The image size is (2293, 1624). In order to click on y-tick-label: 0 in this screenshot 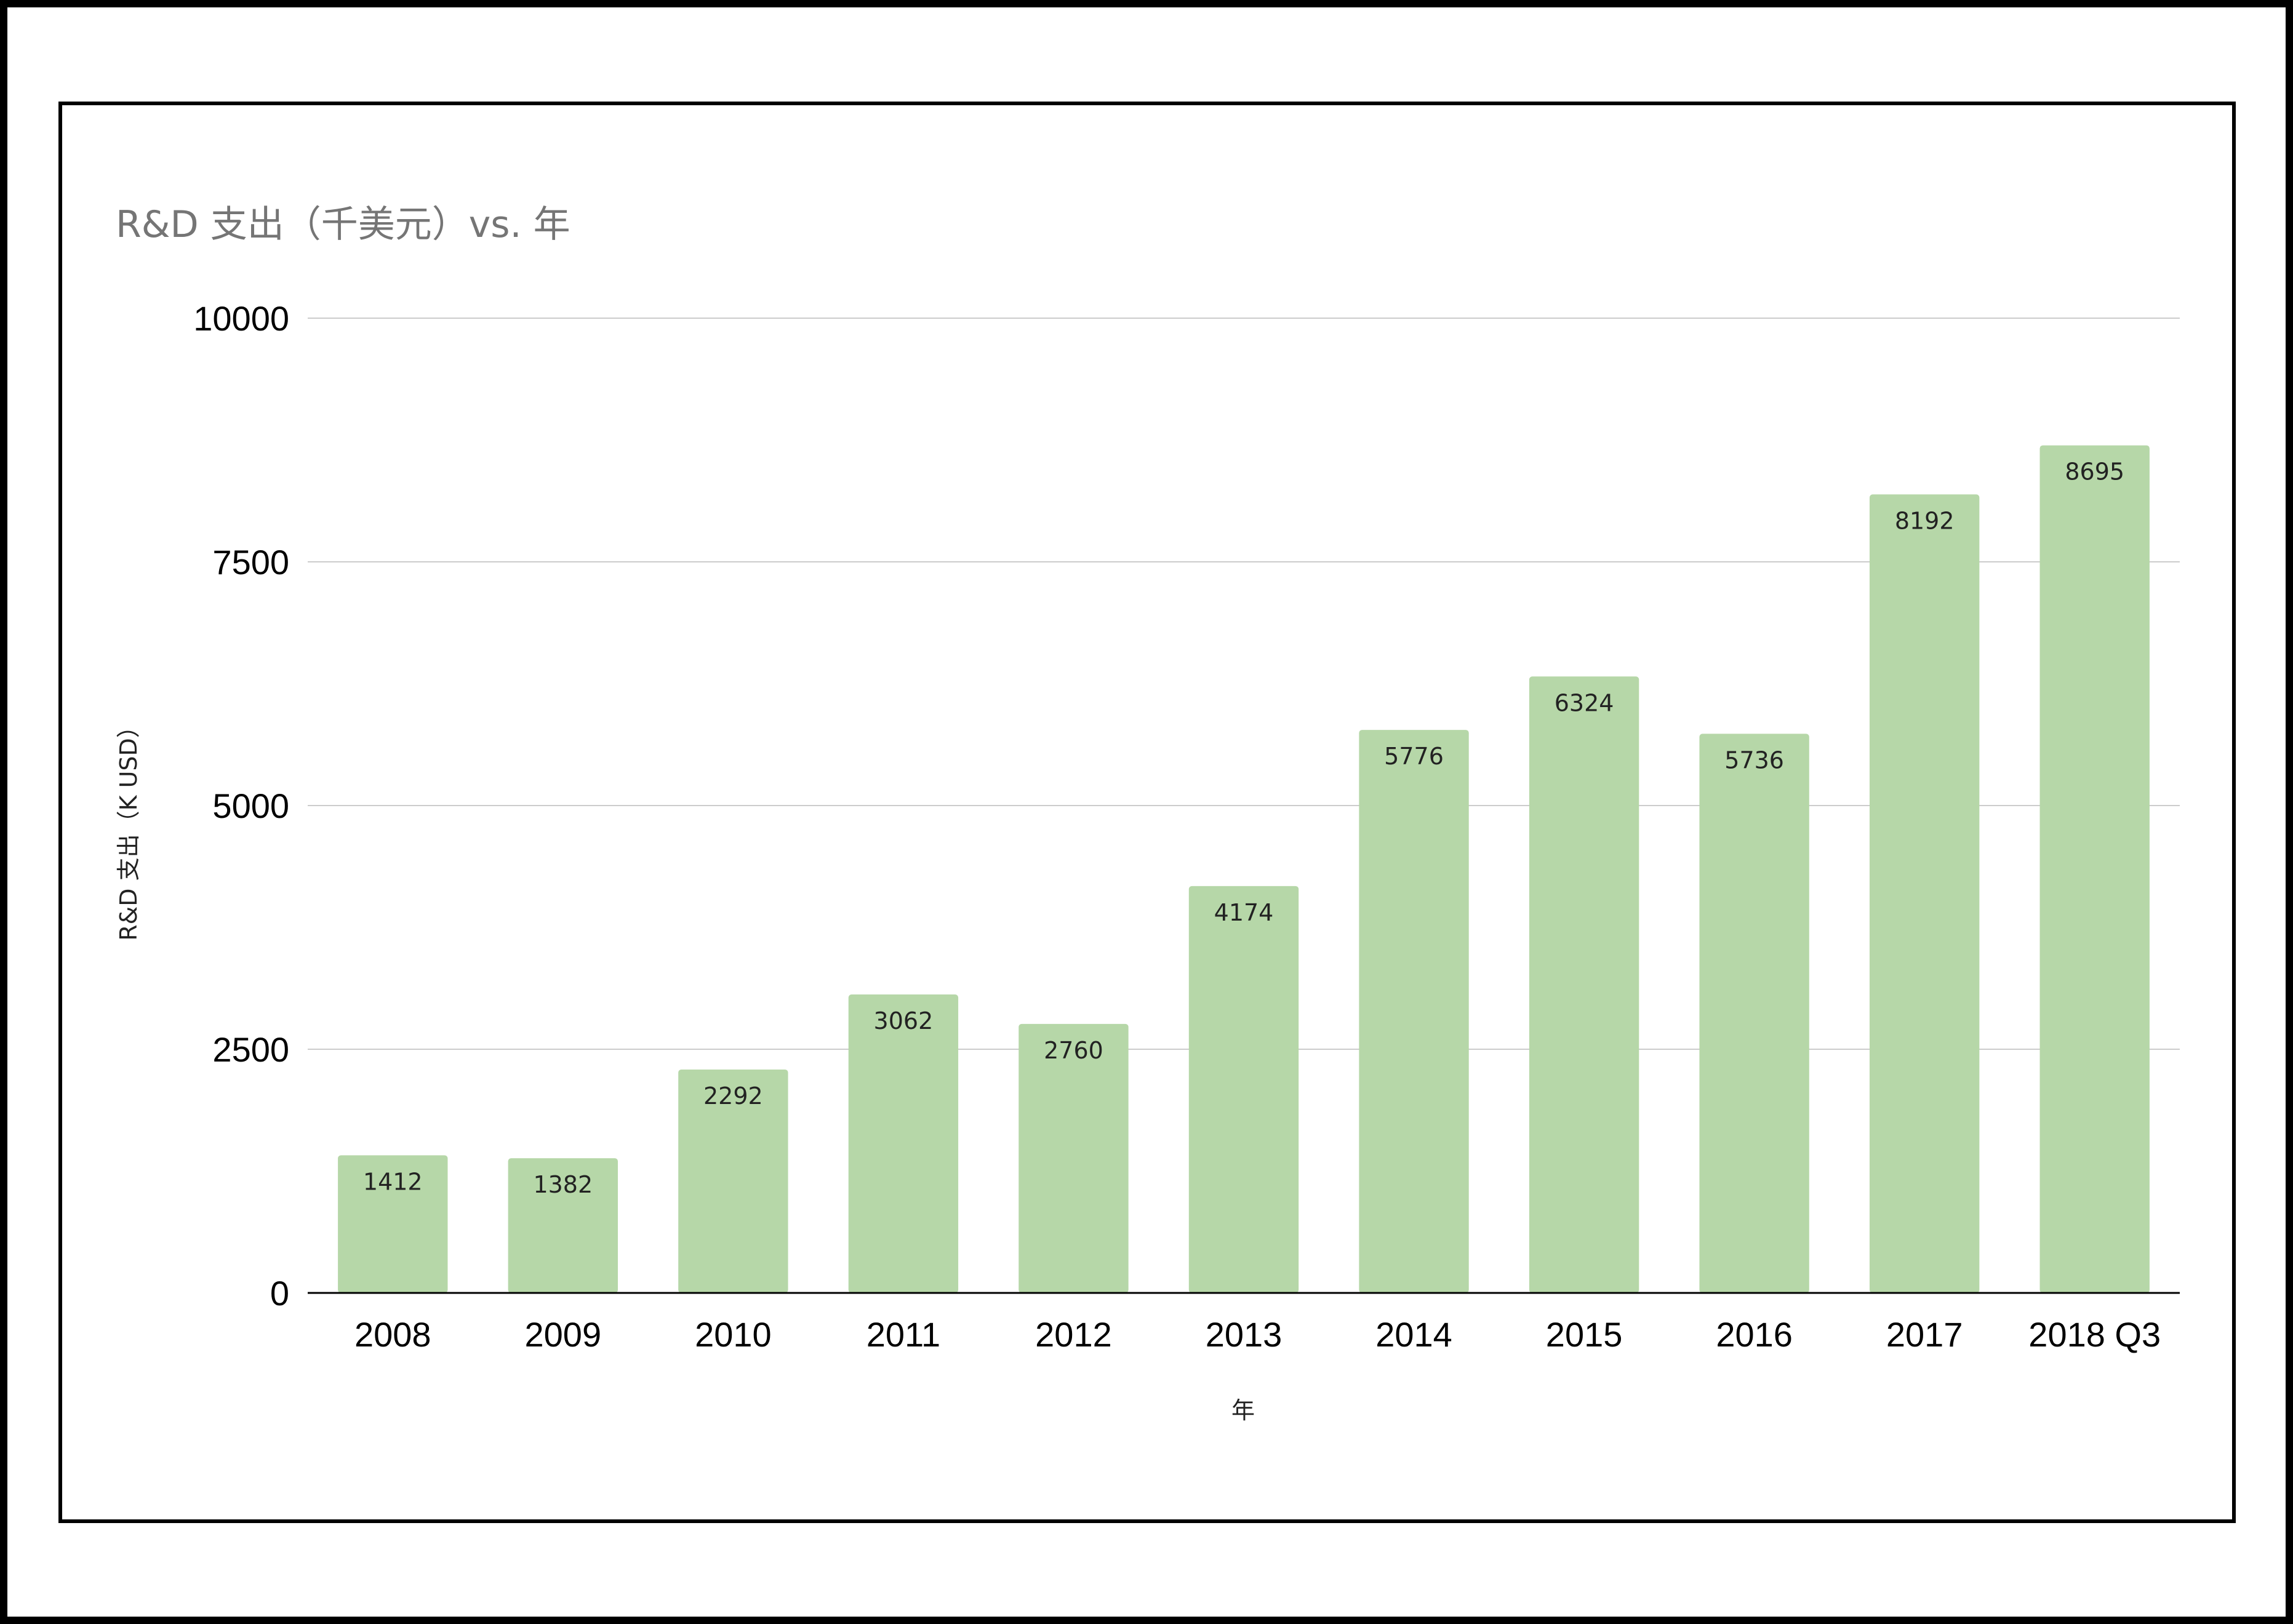, I will do `click(279, 1293)`.